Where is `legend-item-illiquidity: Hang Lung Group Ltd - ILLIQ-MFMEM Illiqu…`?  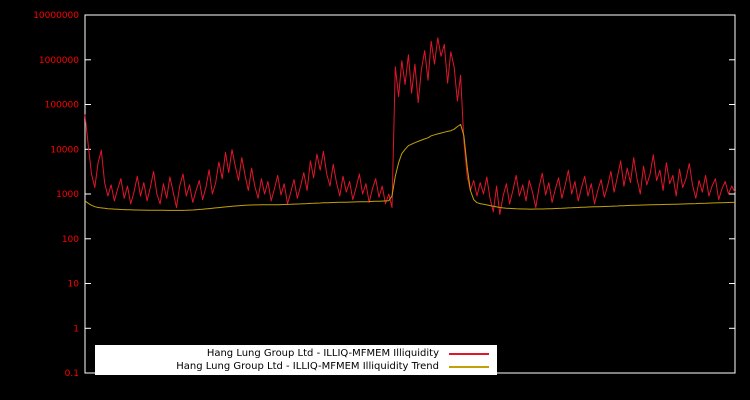 legend-item-illiquidity: Hang Lung Group Ltd - ILLIQ-MFMEM Illiqu… is located at coordinates (296, 353).